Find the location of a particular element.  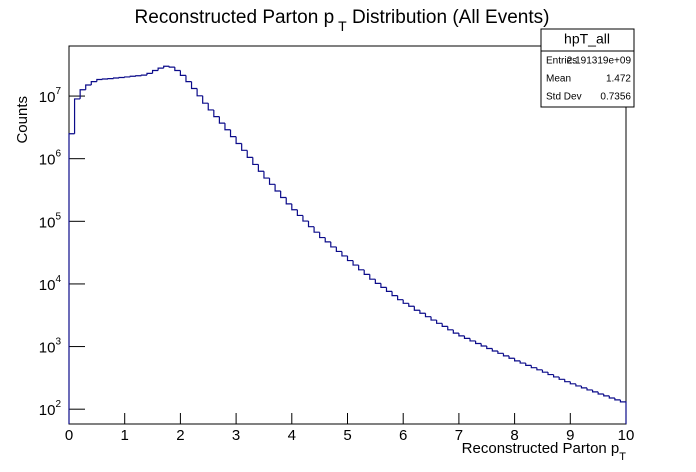

x-tick-label: 6 is located at coordinates (403, 435).